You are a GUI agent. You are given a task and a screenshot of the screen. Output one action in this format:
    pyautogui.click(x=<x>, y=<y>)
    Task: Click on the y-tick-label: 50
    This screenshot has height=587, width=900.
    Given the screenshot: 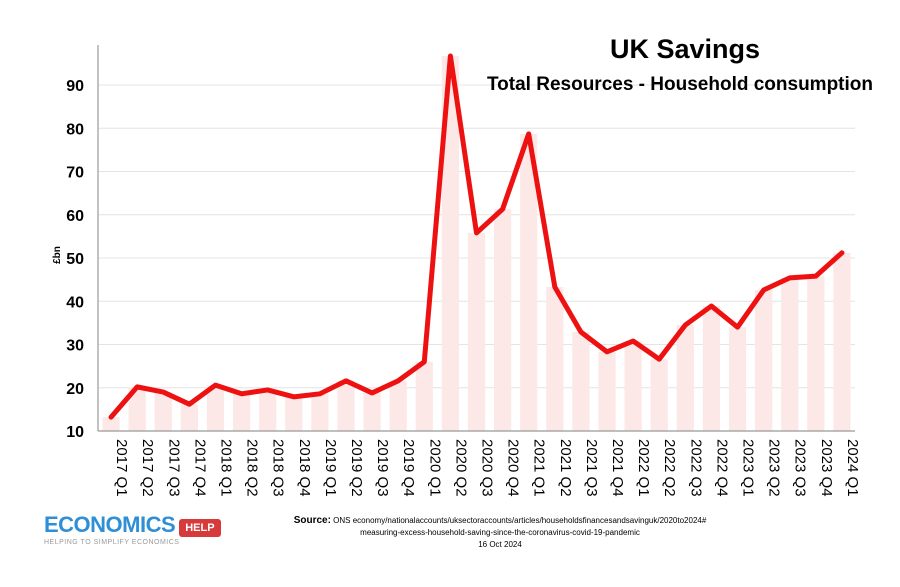 What is the action you would take?
    pyautogui.click(x=75, y=259)
    